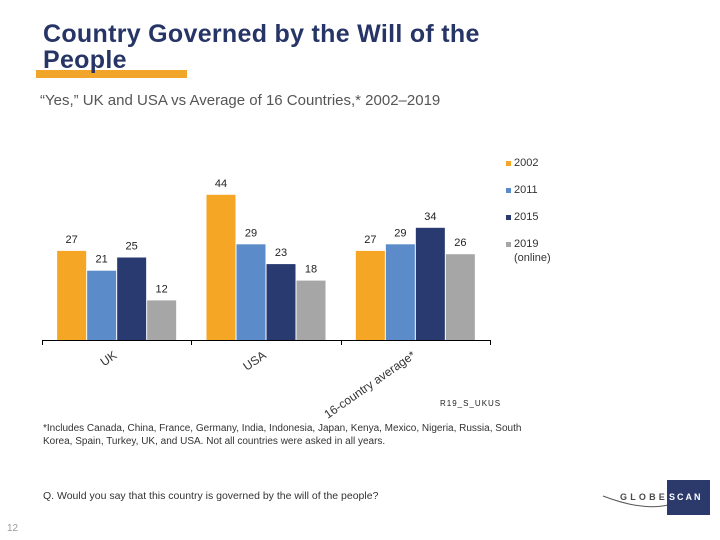 This screenshot has width=720, height=540. Describe the element at coordinates (221, 267) in the screenshot. I see `bar-usa-2002` at that location.